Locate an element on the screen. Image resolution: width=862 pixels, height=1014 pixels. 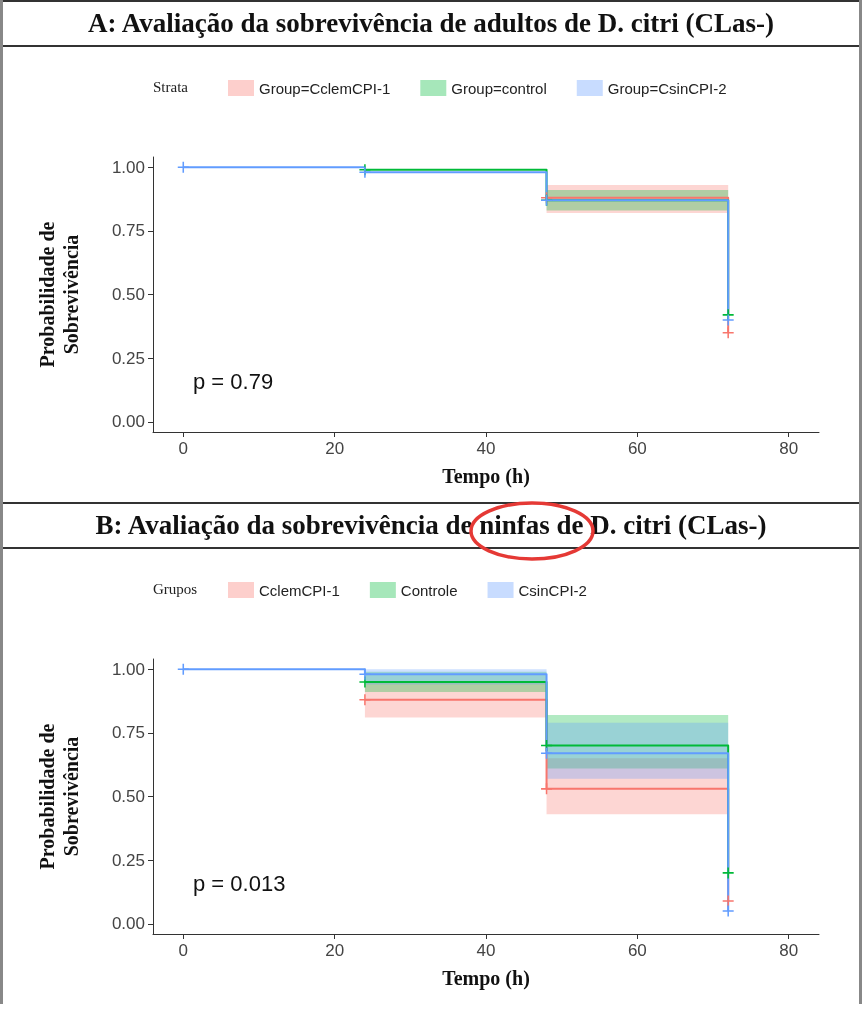
annotation: p = 0.79 is located at coordinates (233, 381).